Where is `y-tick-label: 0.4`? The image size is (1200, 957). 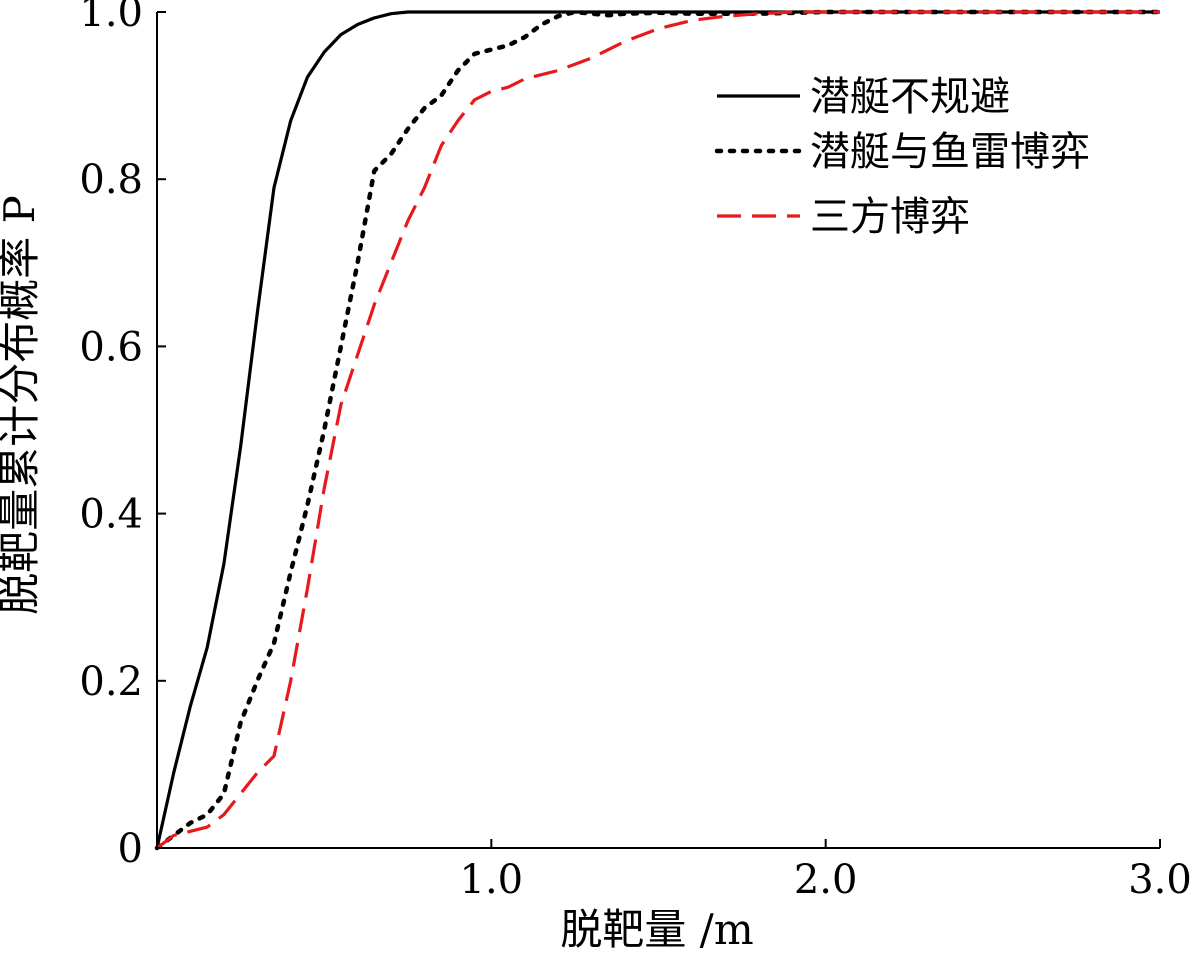 y-tick-label: 0.4 is located at coordinates (111, 515).